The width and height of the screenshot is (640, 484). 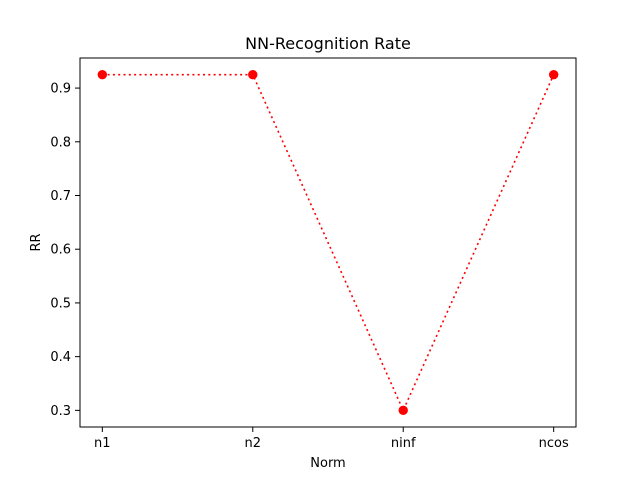 I want to click on chart-title: NN-Recognition Rate, so click(x=328, y=43).